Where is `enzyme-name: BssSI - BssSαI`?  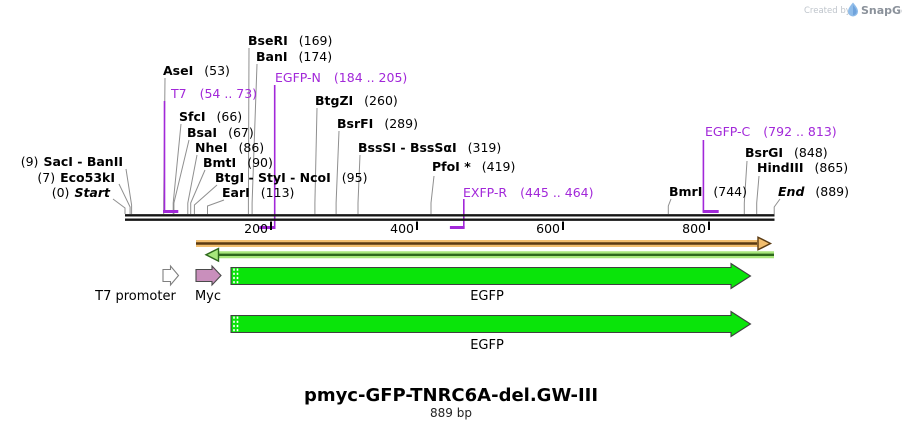 enzyme-name: BssSI - BssSαI is located at coordinates (407, 147).